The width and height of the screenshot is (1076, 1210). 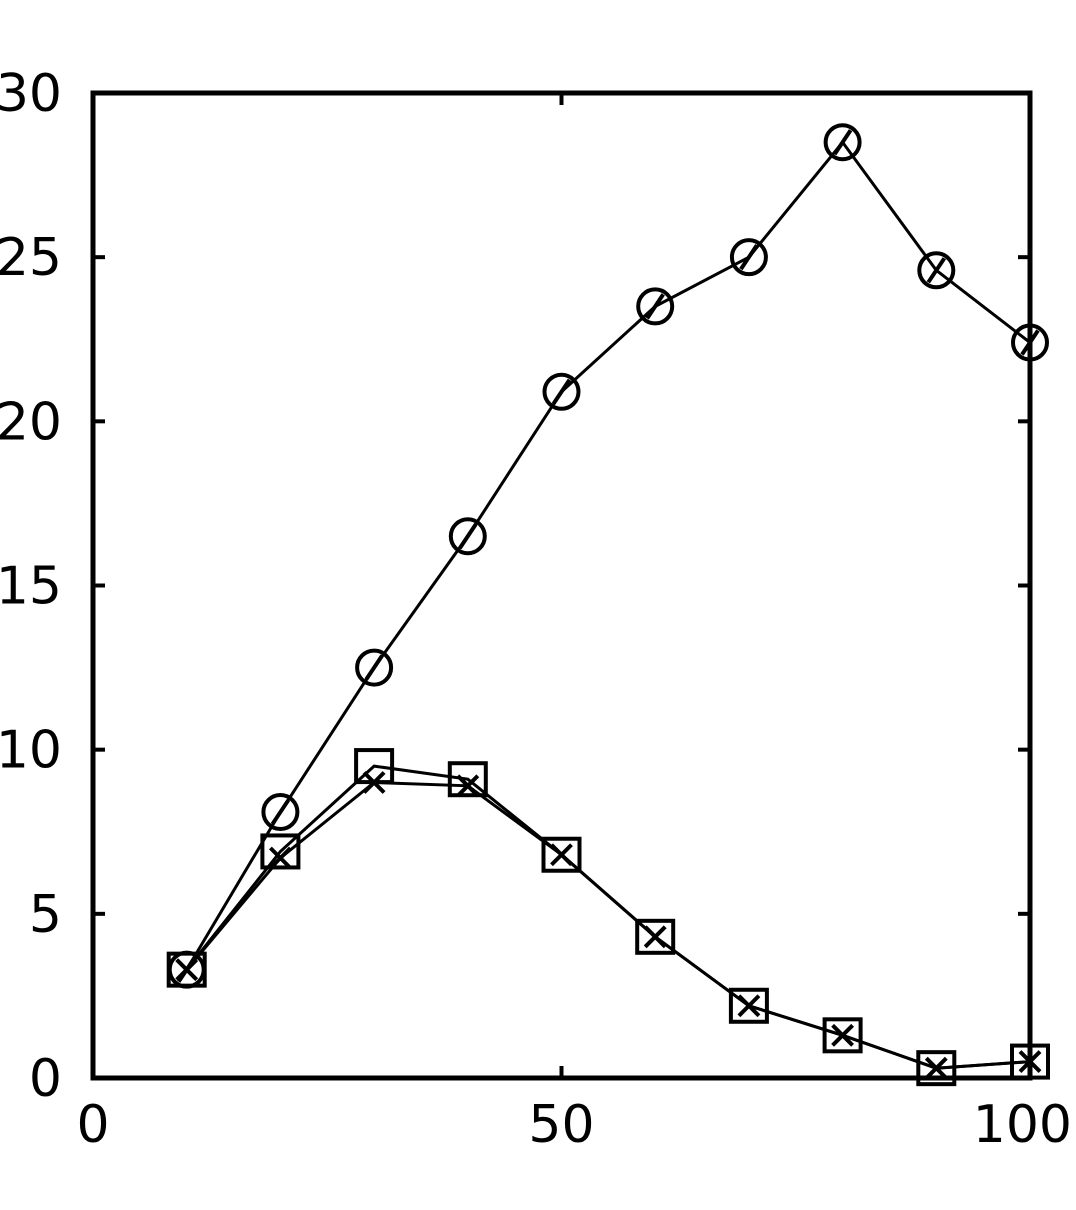 I want to click on y-tick-label: 25, so click(x=31, y=258).